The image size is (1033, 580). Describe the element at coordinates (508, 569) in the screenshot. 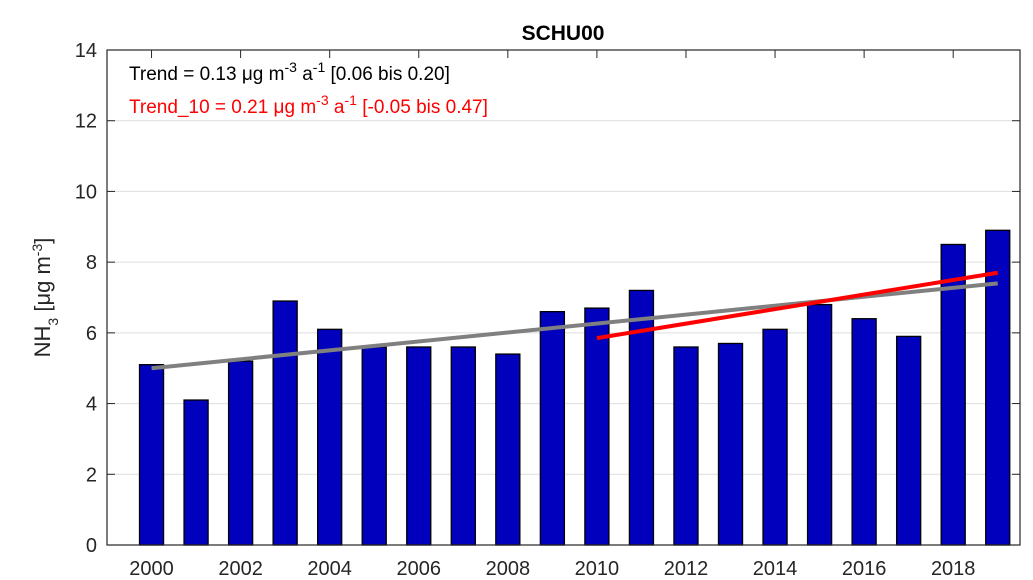

I see `x-tick-label: 2008` at that location.